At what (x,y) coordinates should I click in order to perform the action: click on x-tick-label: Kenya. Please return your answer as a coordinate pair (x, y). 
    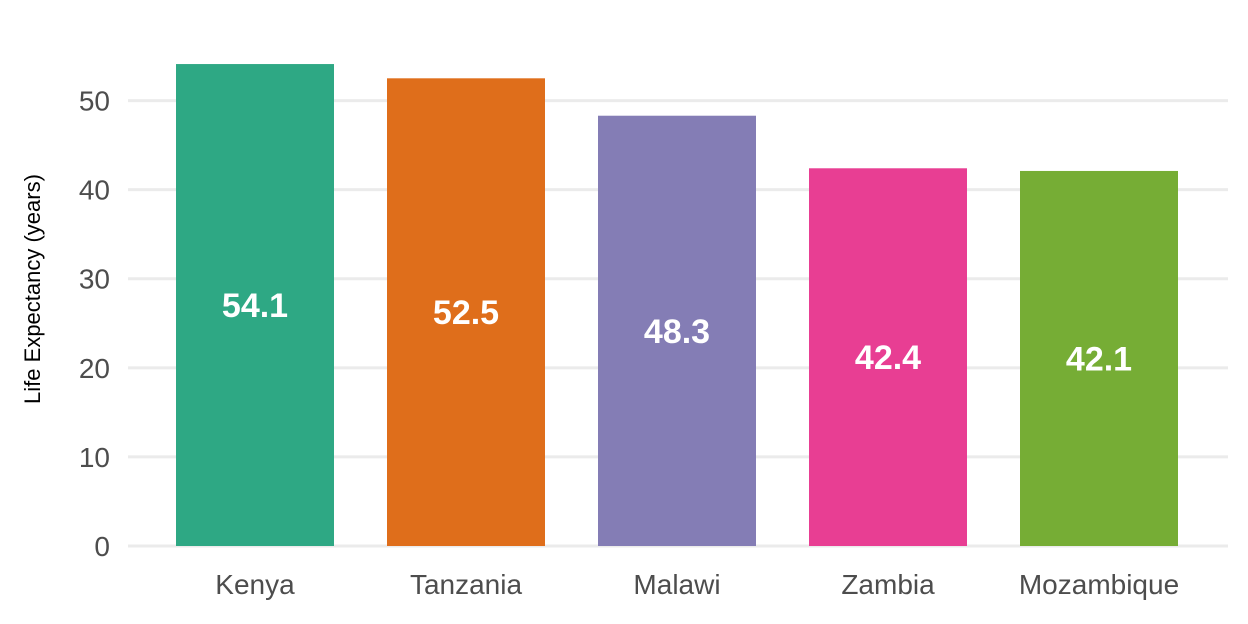
    Looking at the image, I should click on (255, 584).